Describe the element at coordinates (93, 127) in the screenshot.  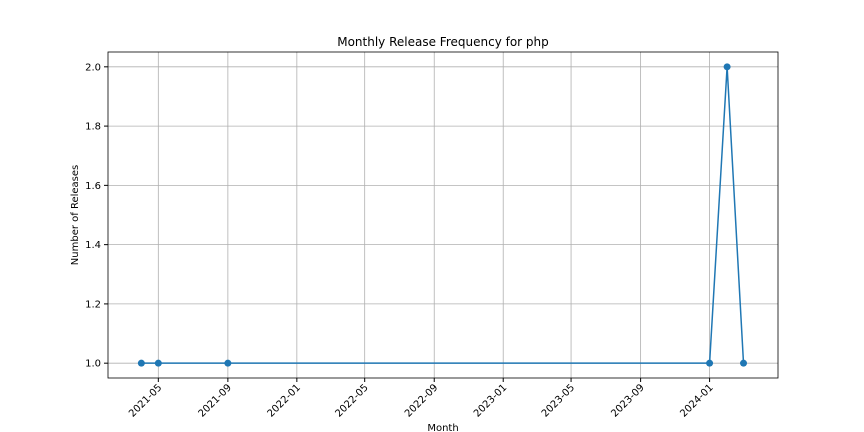
I see `y-tick-label: 1.8` at that location.